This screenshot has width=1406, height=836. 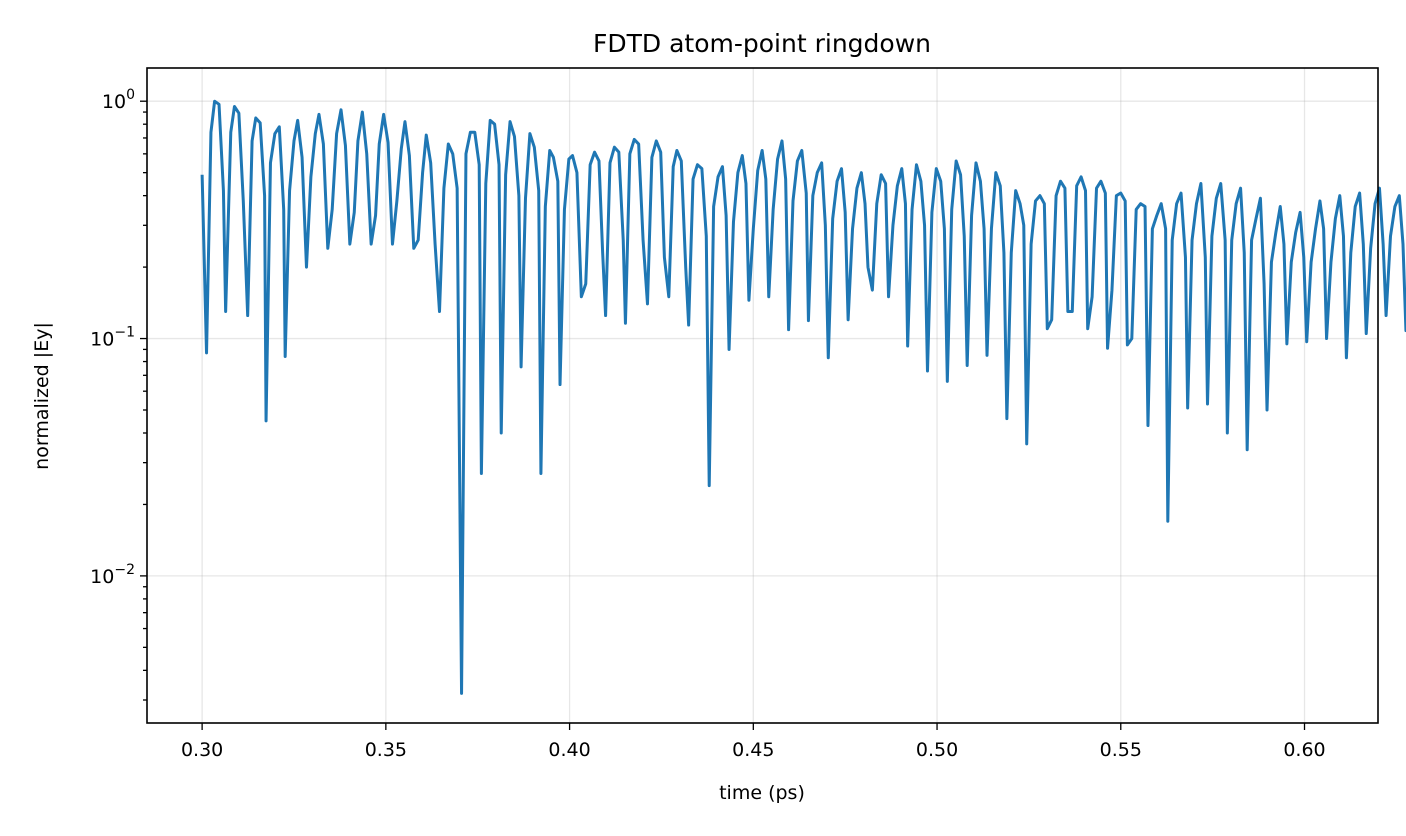 What do you see at coordinates (753, 750) in the screenshot?
I see `x-tick-label: 0.45` at bounding box center [753, 750].